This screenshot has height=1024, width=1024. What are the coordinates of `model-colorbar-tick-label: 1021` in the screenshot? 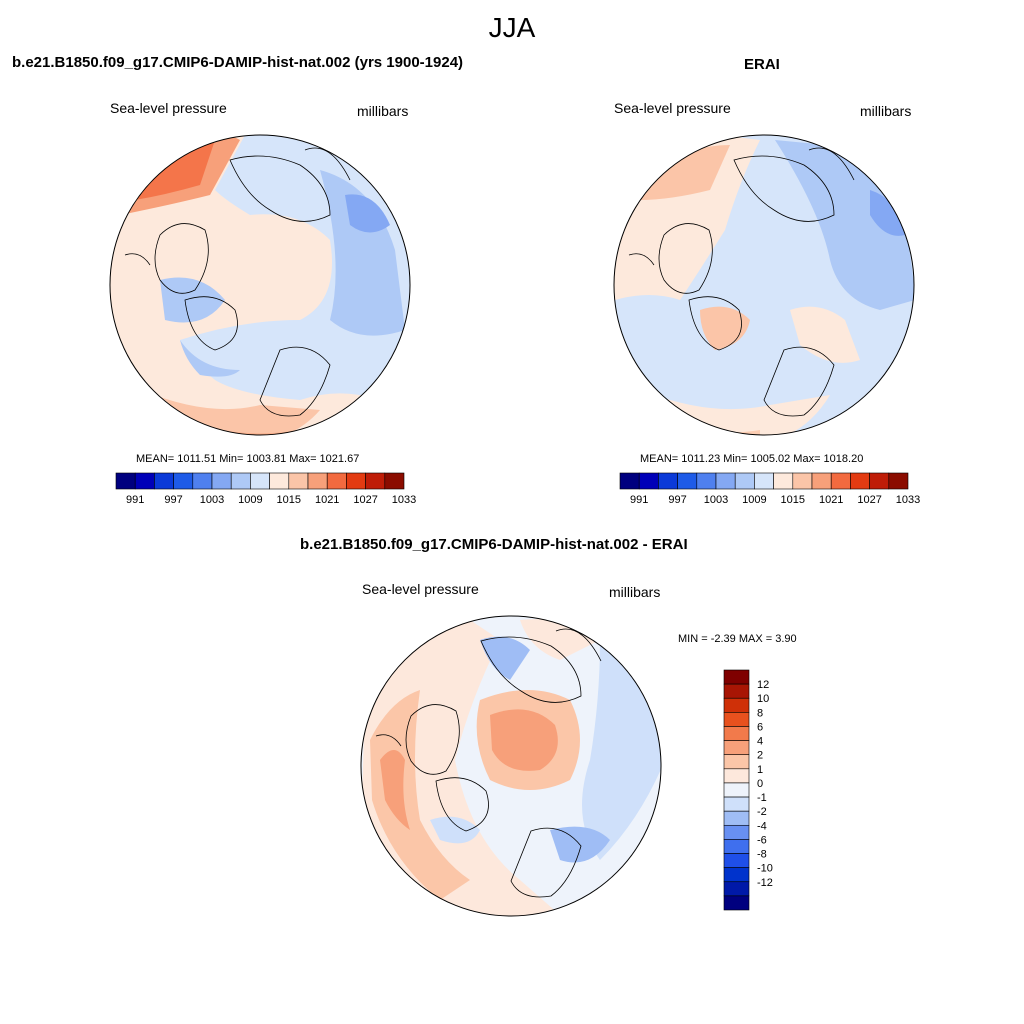 It's located at (327, 500).